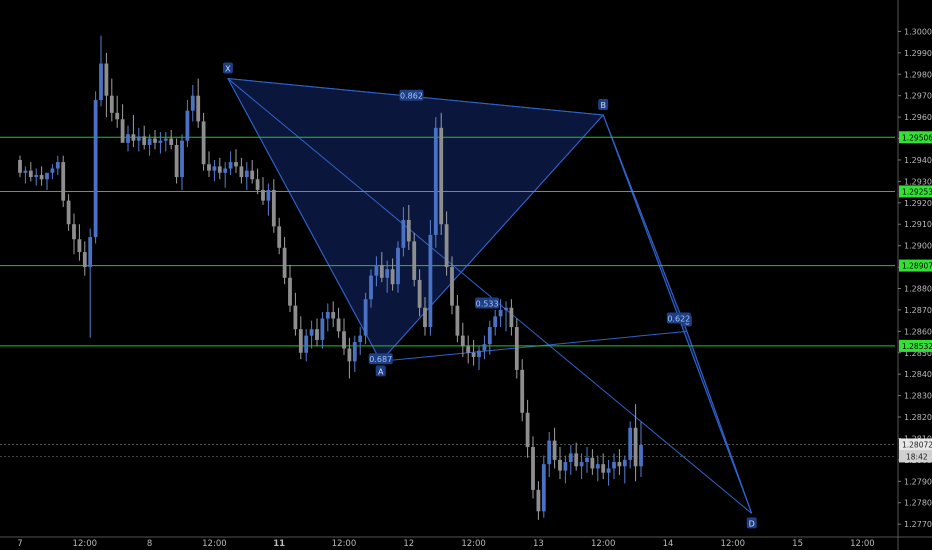  I want to click on ratio-label: 0.622, so click(678, 318).